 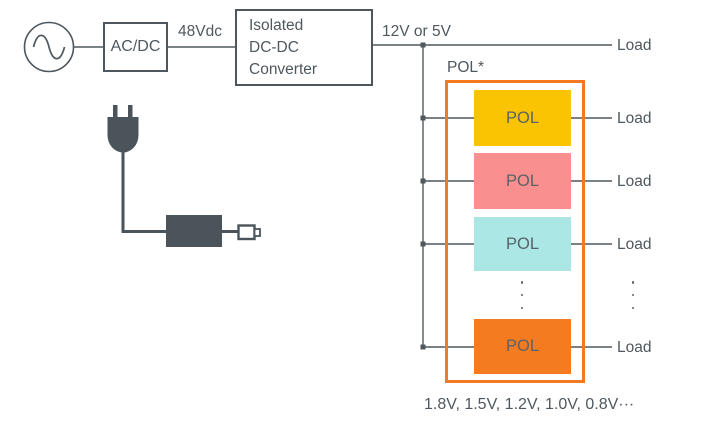 I want to click on pol-output-voltages-caption: 1.8V, 1.5V, 1.2V, 1.0V, 0.8V···, so click(x=529, y=404).